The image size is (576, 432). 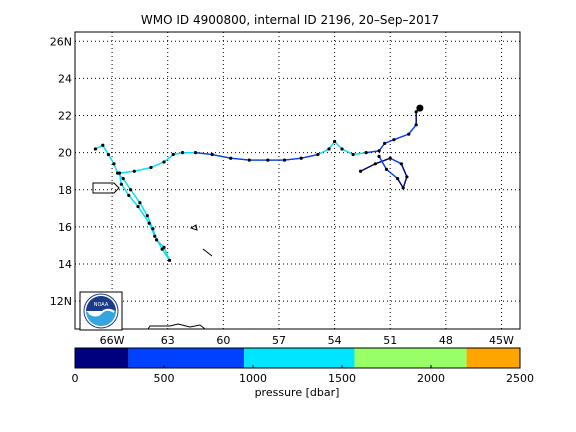 What do you see at coordinates (101, 305) in the screenshot?
I see `svg-text: NOAA` at bounding box center [101, 305].